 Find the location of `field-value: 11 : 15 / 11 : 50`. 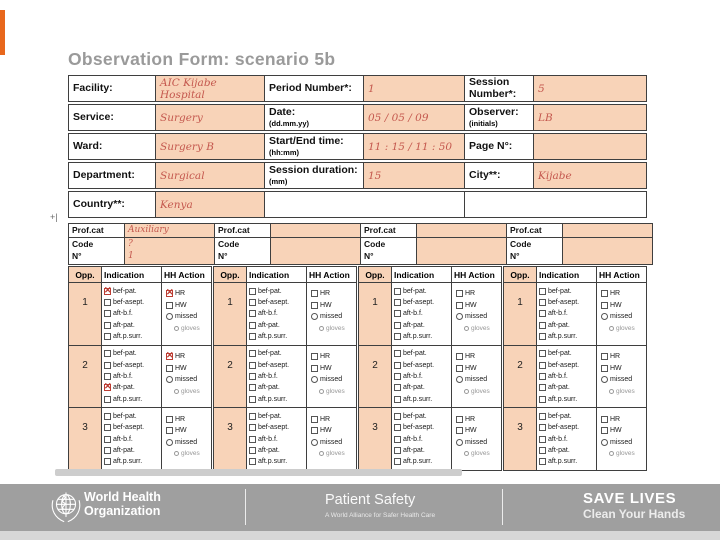

field-value: 11 : 15 / 11 : 50 is located at coordinates (414, 146).